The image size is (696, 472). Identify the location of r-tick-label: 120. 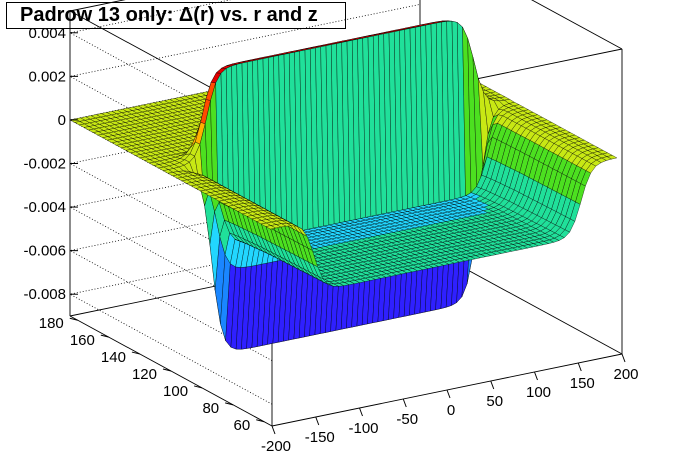
(144, 374).